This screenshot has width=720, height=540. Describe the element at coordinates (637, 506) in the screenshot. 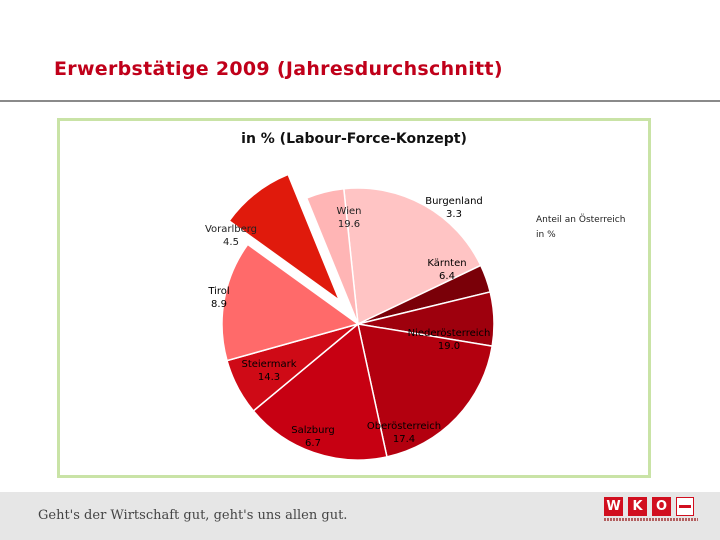

I see `logo-letter-k: K` at that location.